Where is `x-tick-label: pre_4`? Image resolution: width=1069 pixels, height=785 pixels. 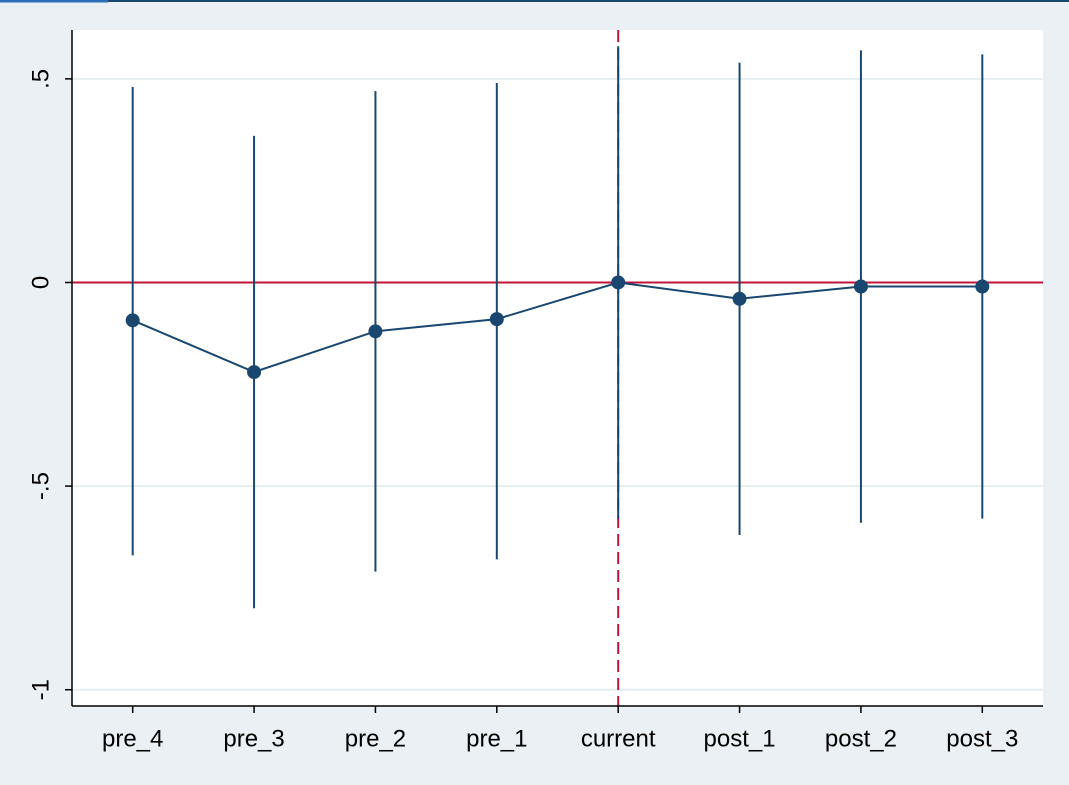
x-tick-label: pre_4 is located at coordinates (132, 738).